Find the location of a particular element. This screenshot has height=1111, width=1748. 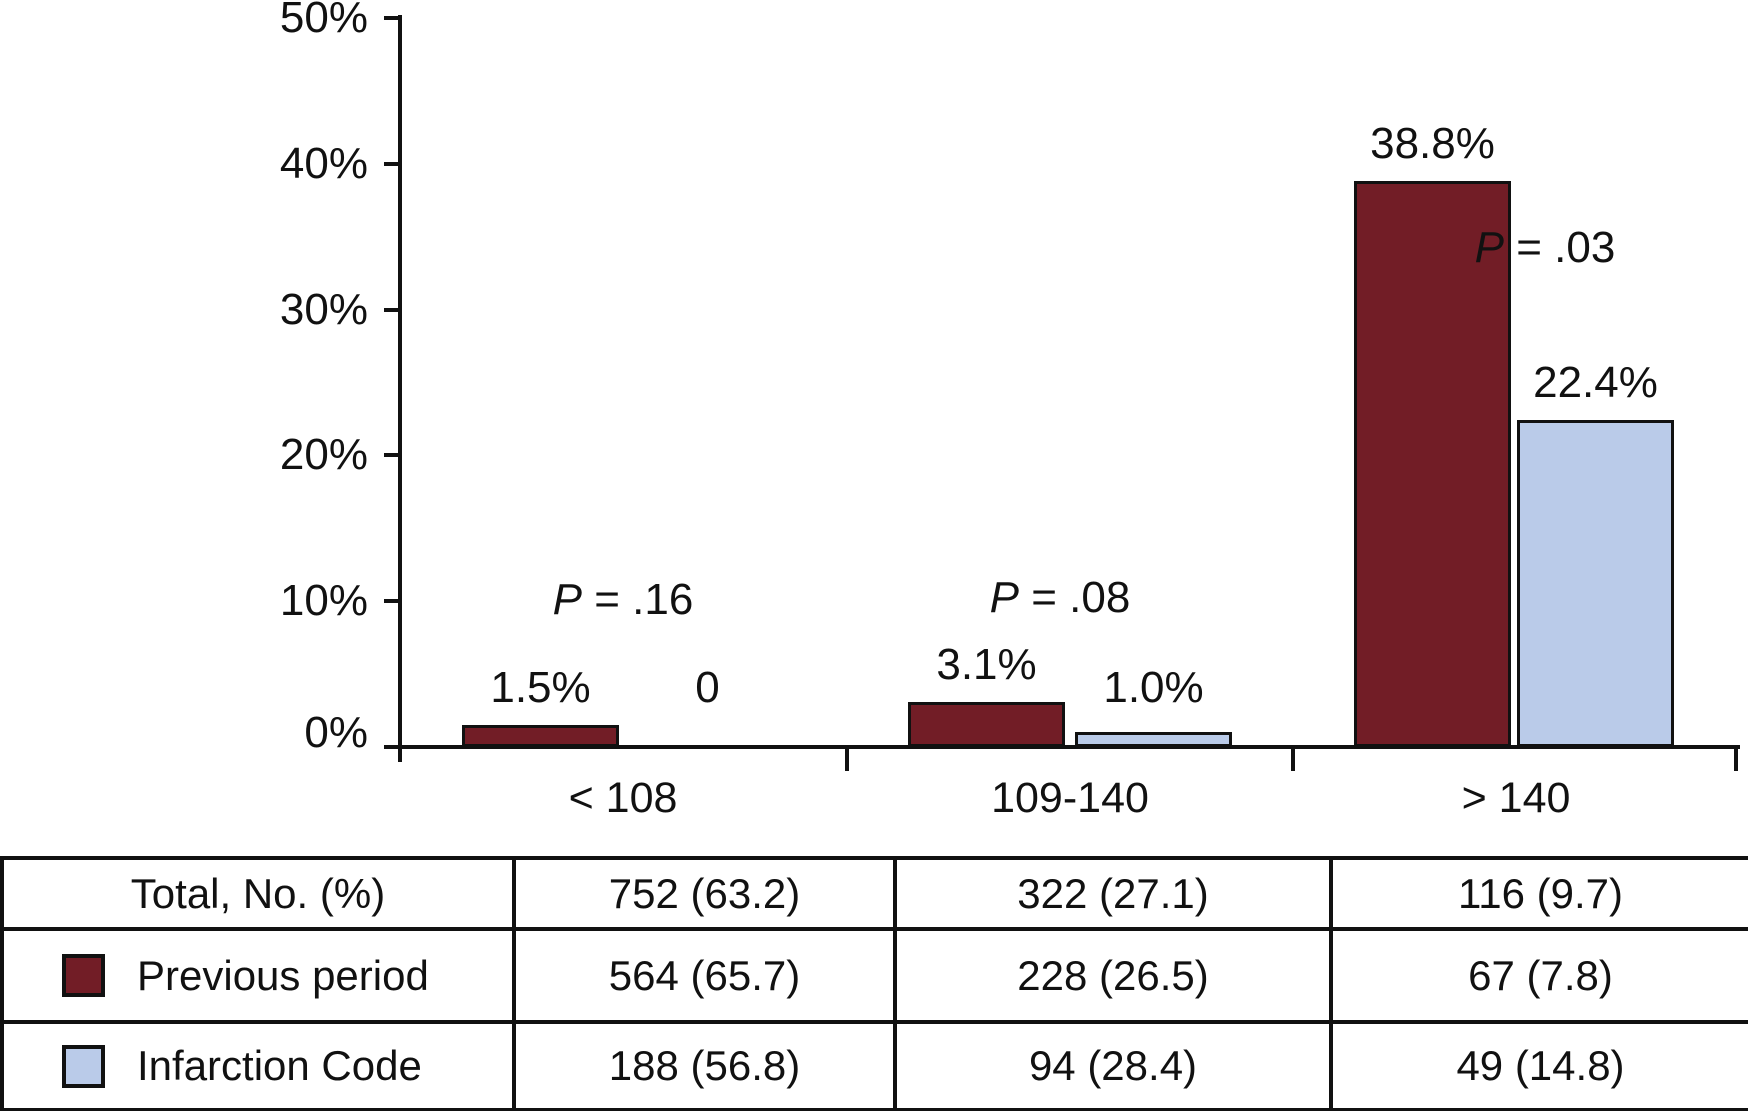

bar-value-label: 38.8% is located at coordinates (1432, 143).